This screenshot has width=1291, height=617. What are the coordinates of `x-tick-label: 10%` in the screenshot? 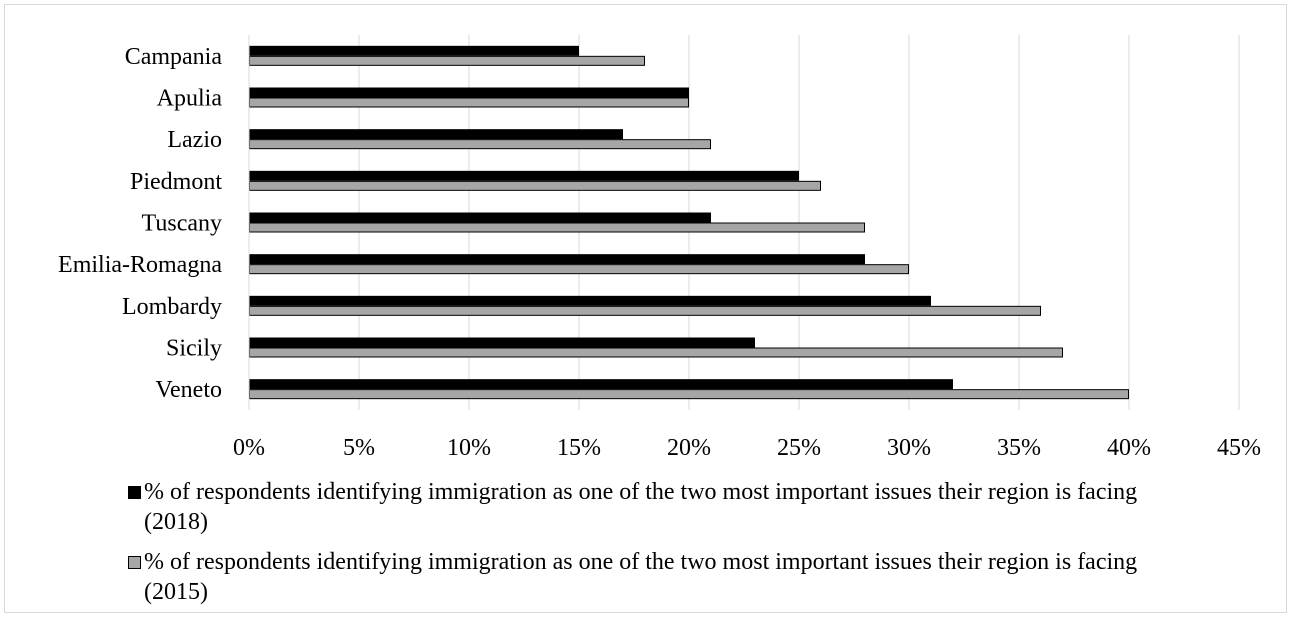 It's located at (469, 448).